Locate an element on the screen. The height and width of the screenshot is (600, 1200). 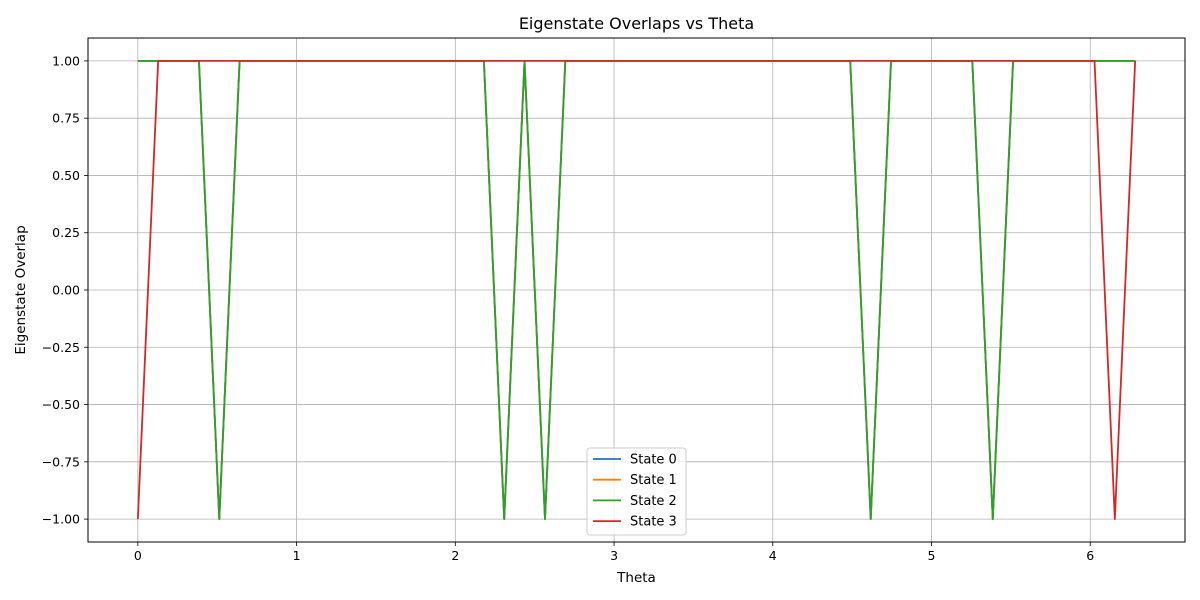
x-axis-label: Theta is located at coordinates (636, 578).